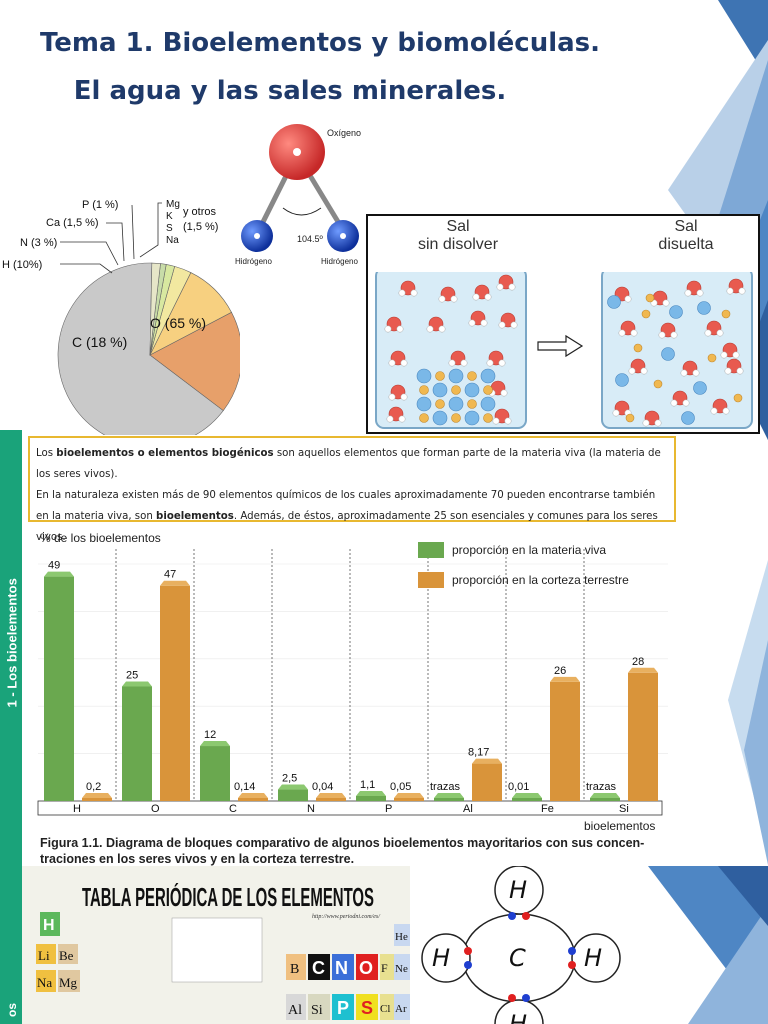  I want to click on data-label: 47, so click(170, 575).